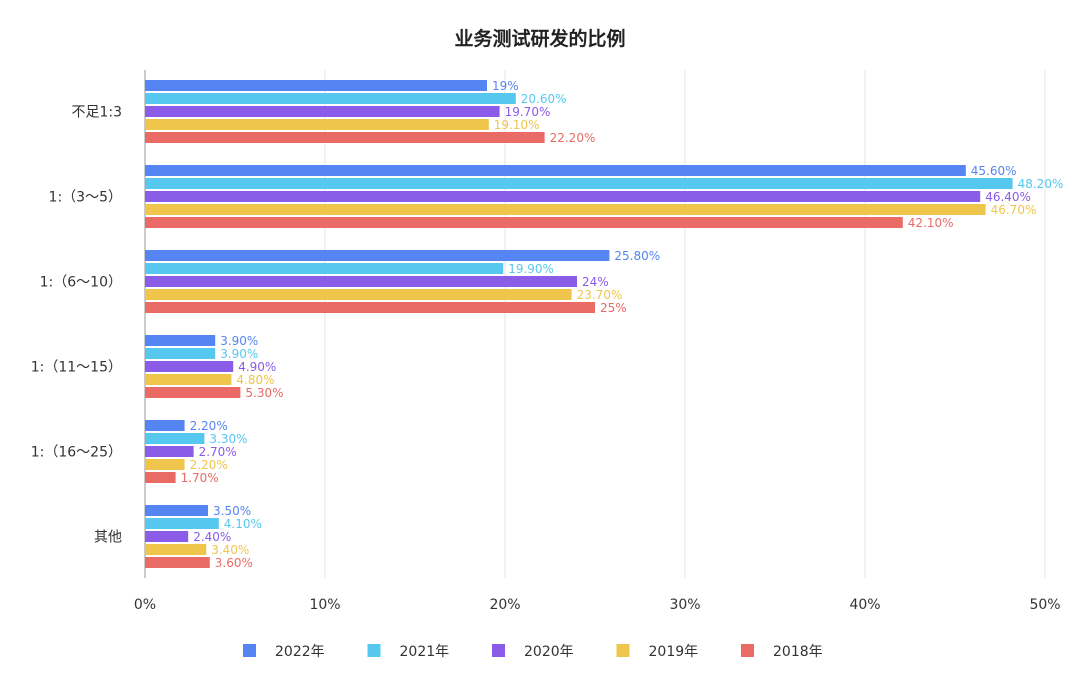  I want to click on data-label: 5.30%, so click(264, 393).